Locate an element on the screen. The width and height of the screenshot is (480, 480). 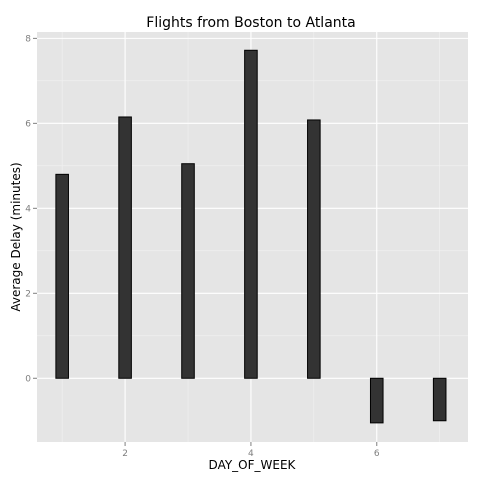
y-axis-title: Average Delay (minutes) is located at coordinates (16, 236).